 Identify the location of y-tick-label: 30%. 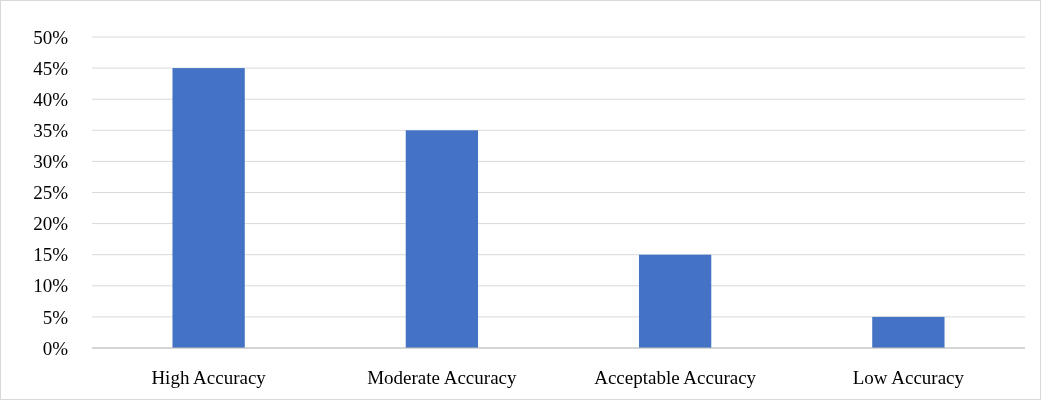
(51, 162).